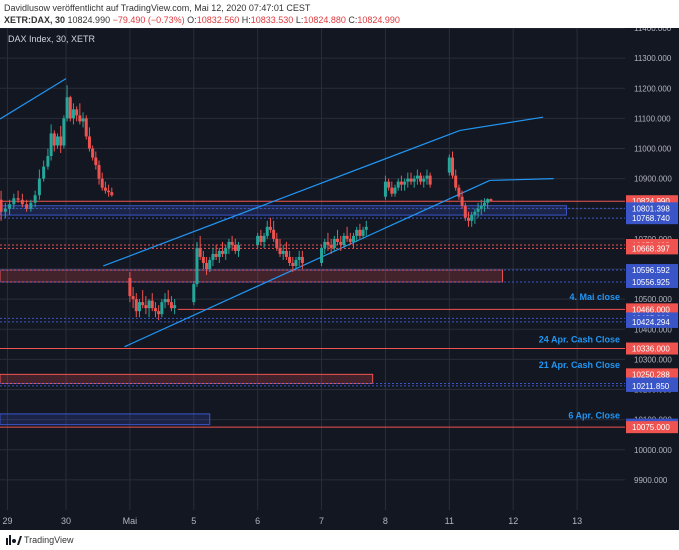 The height and width of the screenshot is (550, 679). Describe the element at coordinates (449, 521) in the screenshot. I see `x-tick-label: 11` at that location.